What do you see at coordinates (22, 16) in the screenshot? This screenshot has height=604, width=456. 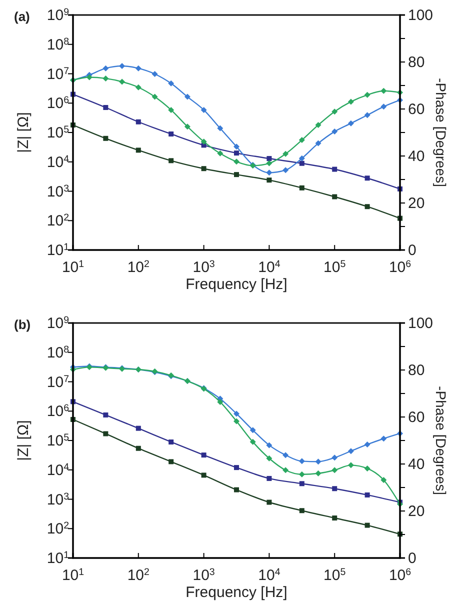 I see `chart-title: (a)` at bounding box center [22, 16].